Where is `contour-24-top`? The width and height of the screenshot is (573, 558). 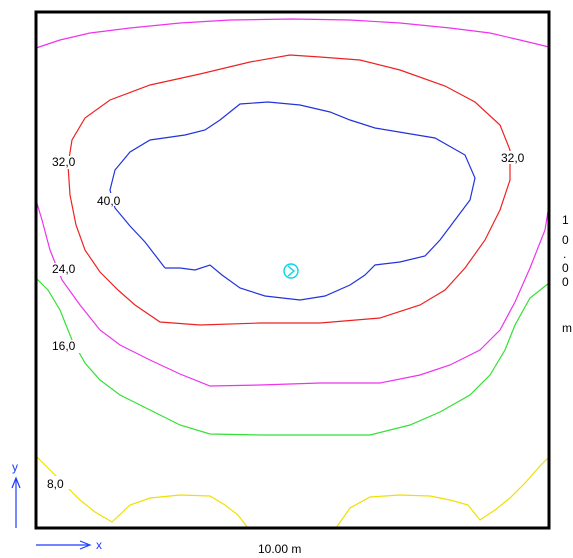
contour-24-top is located at coordinates (292, 33).